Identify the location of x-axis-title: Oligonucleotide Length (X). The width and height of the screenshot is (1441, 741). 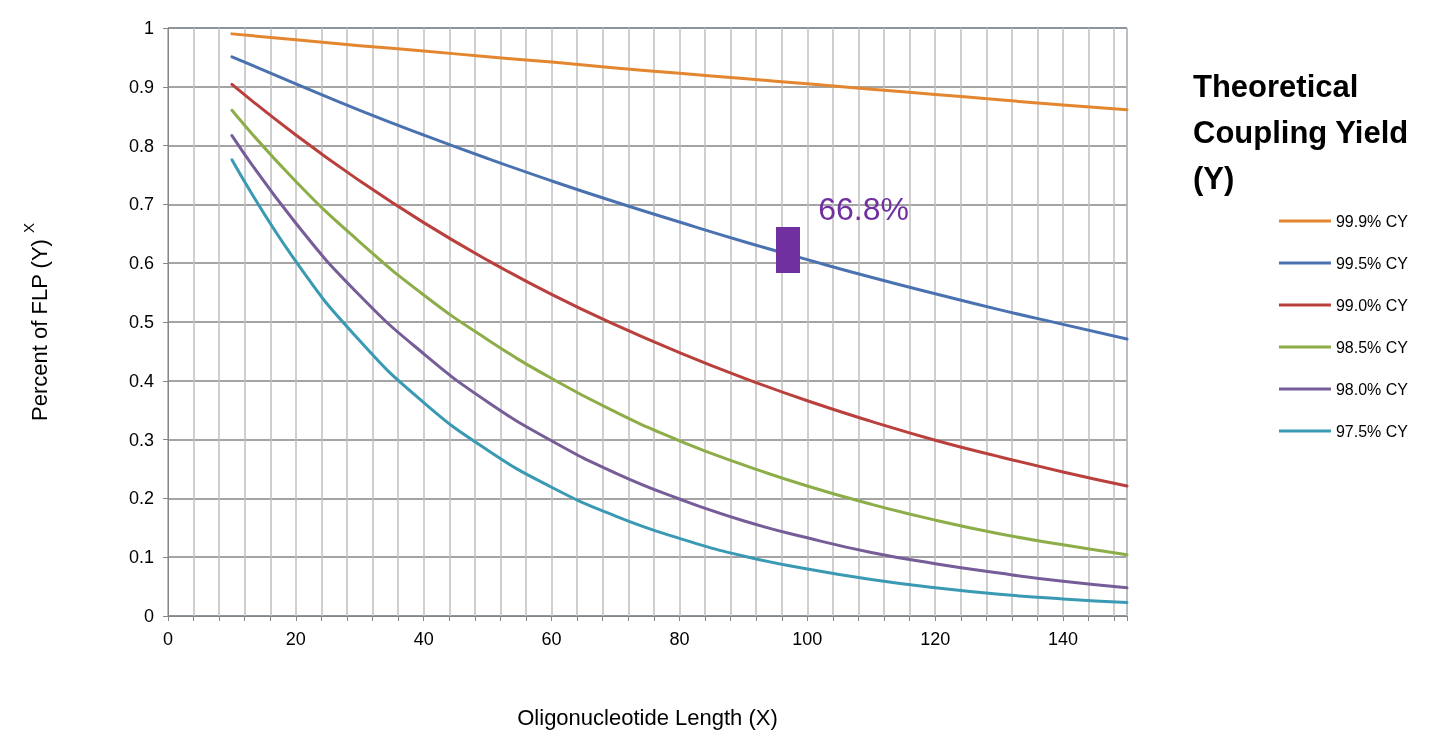
(647, 717).